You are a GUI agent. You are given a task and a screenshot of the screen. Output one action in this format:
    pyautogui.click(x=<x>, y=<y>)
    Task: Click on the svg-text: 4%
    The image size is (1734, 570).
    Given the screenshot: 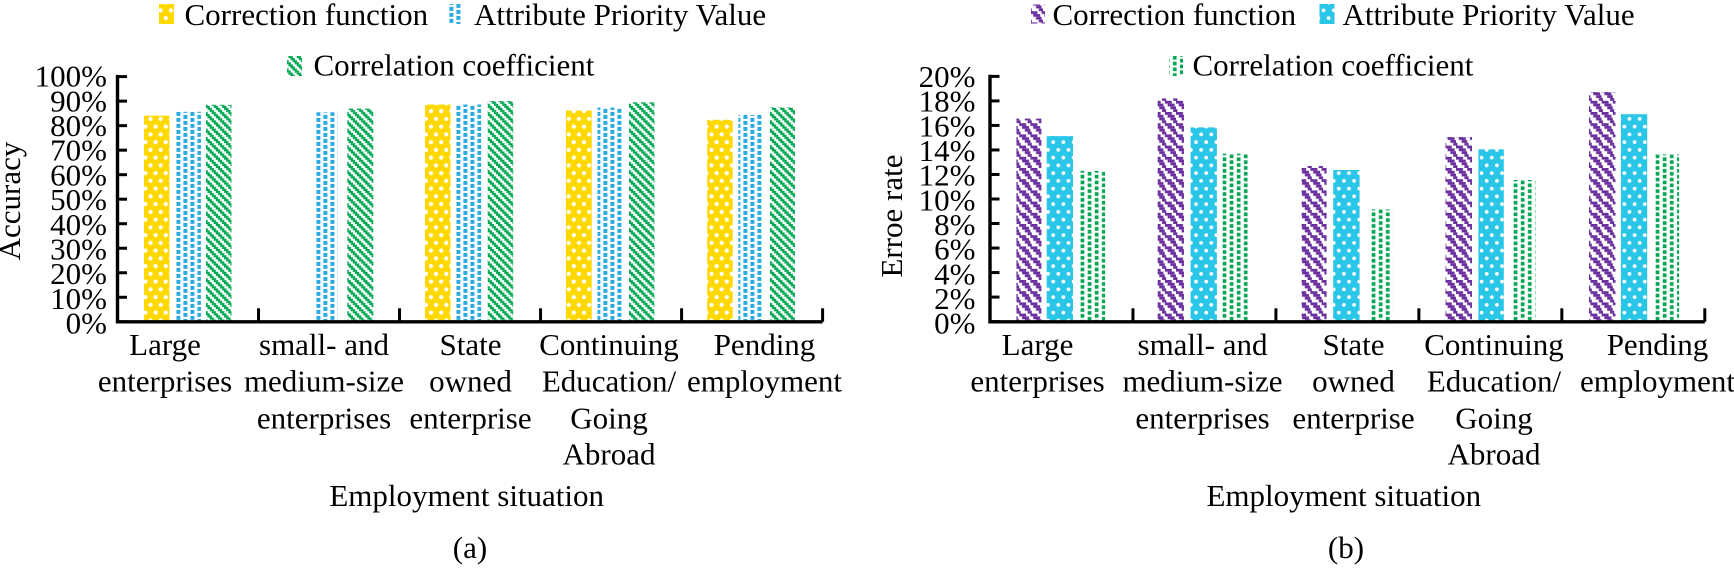 What is the action you would take?
    pyautogui.click(x=954, y=273)
    